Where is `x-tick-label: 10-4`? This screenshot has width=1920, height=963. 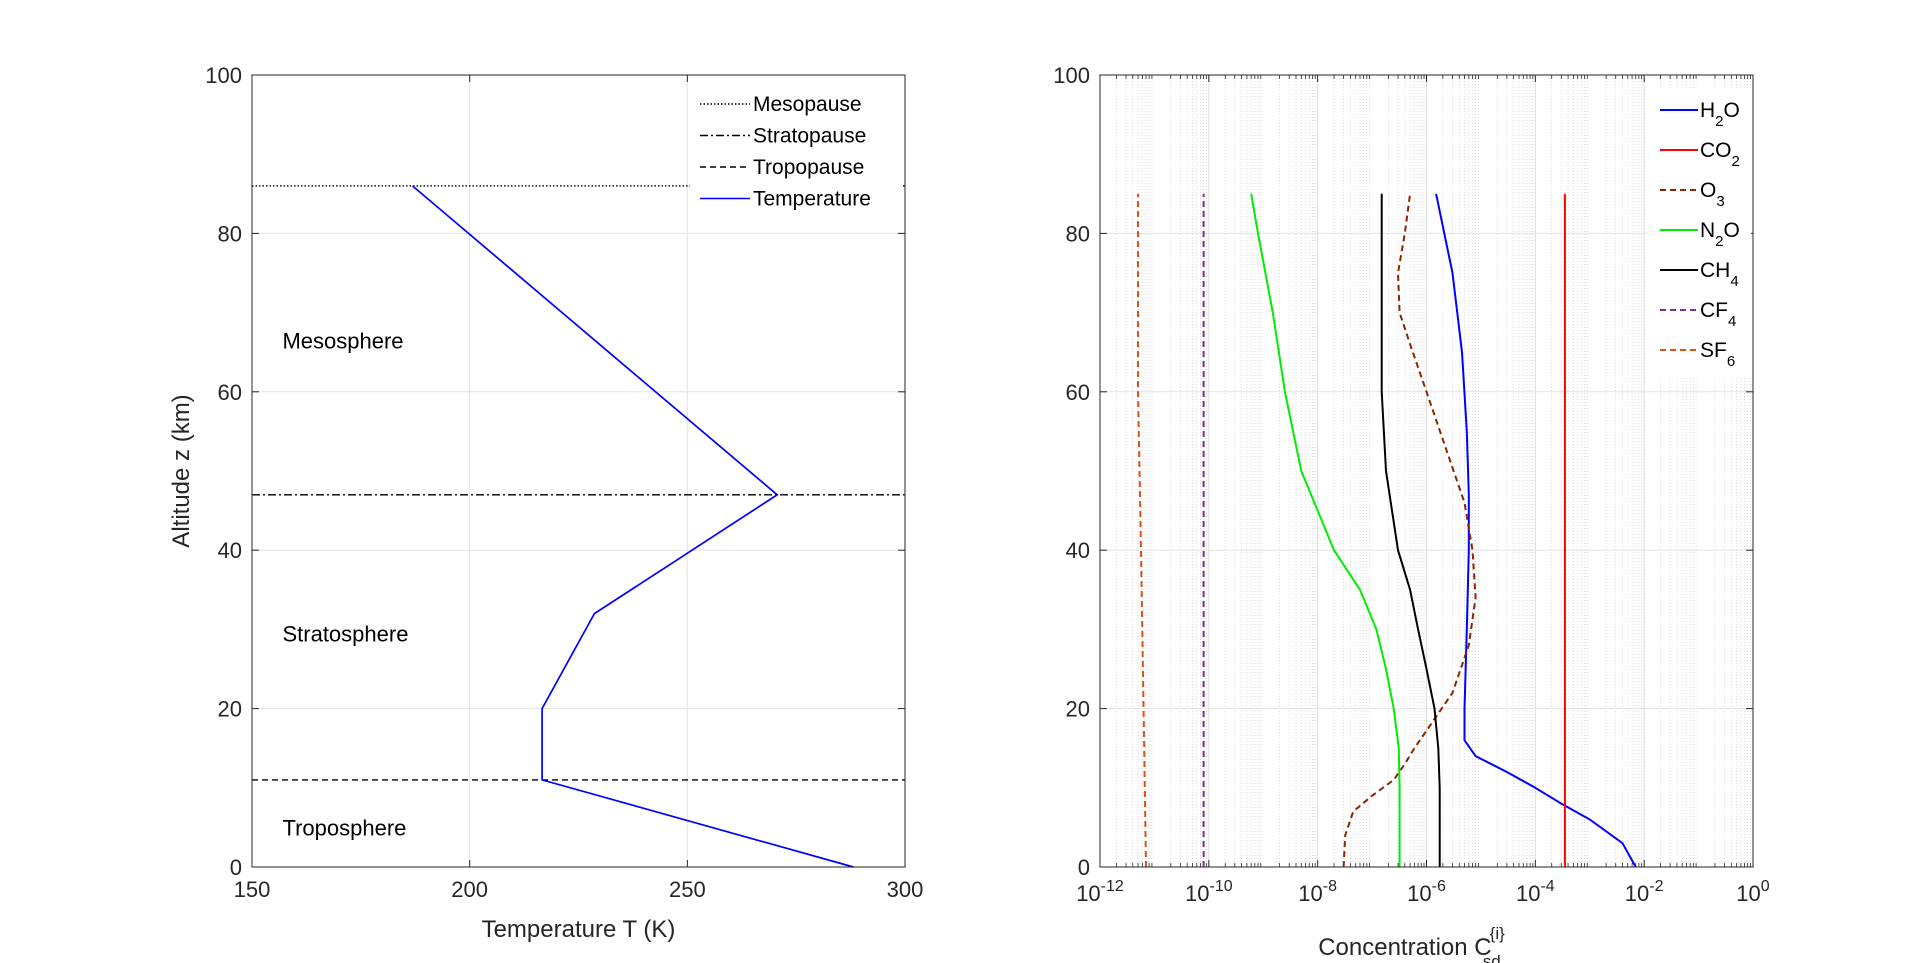
x-tick-label: 10-4 is located at coordinates (1535, 892).